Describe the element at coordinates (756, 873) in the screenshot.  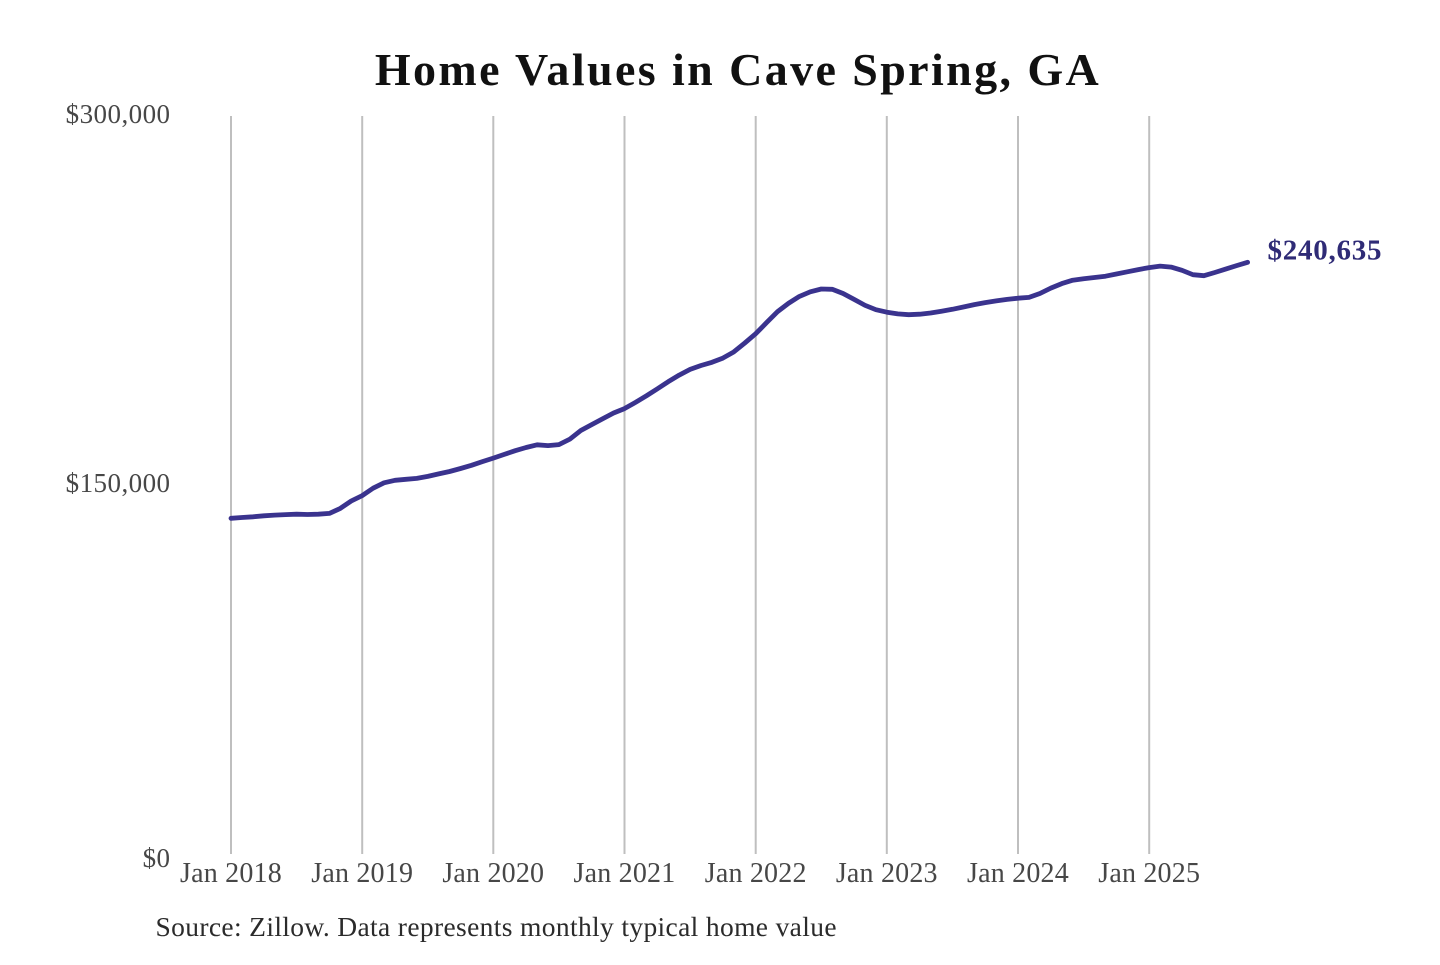
I see `svg-text: Jan 2022` at that location.